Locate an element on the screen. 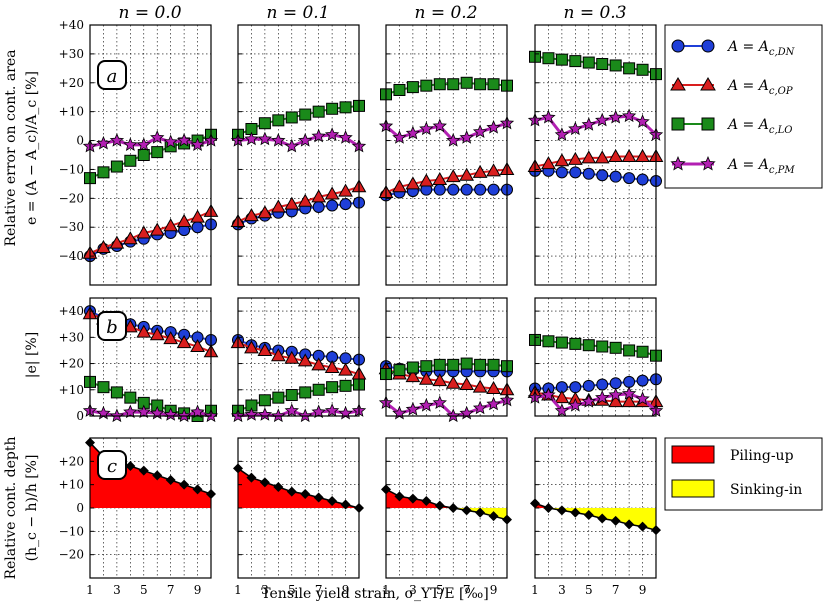 The image size is (830, 605). column-title-n1: n = 0.1 is located at coordinates (297, 13).